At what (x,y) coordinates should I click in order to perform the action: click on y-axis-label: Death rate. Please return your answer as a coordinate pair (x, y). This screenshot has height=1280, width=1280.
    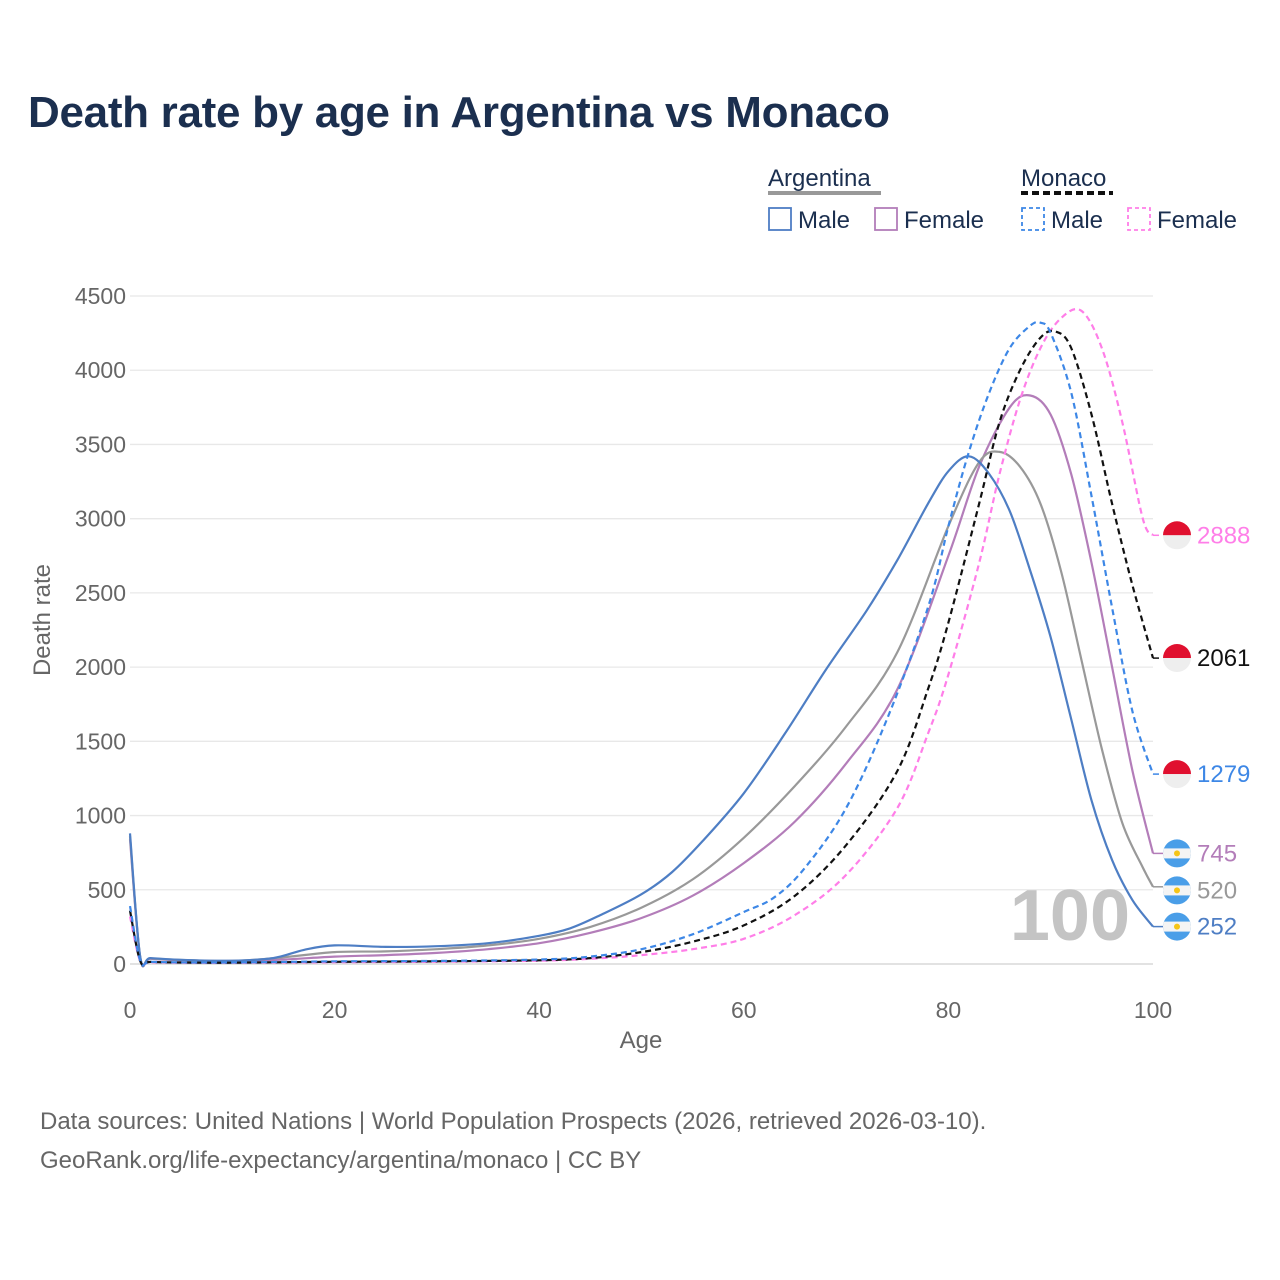
    Looking at the image, I should click on (42, 620).